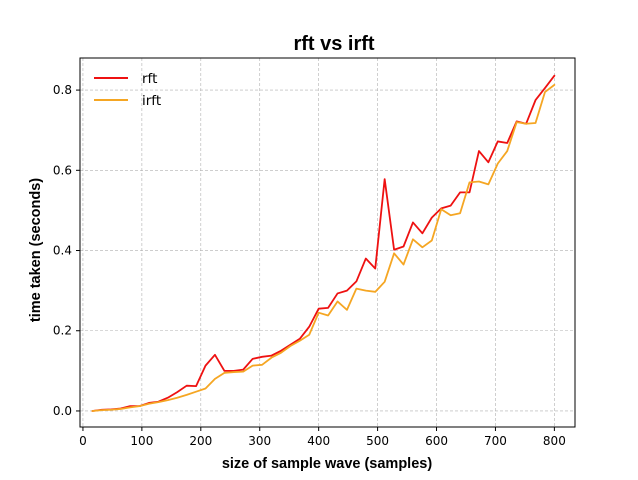  I want to click on legend-label-rft: rft, so click(149, 79).